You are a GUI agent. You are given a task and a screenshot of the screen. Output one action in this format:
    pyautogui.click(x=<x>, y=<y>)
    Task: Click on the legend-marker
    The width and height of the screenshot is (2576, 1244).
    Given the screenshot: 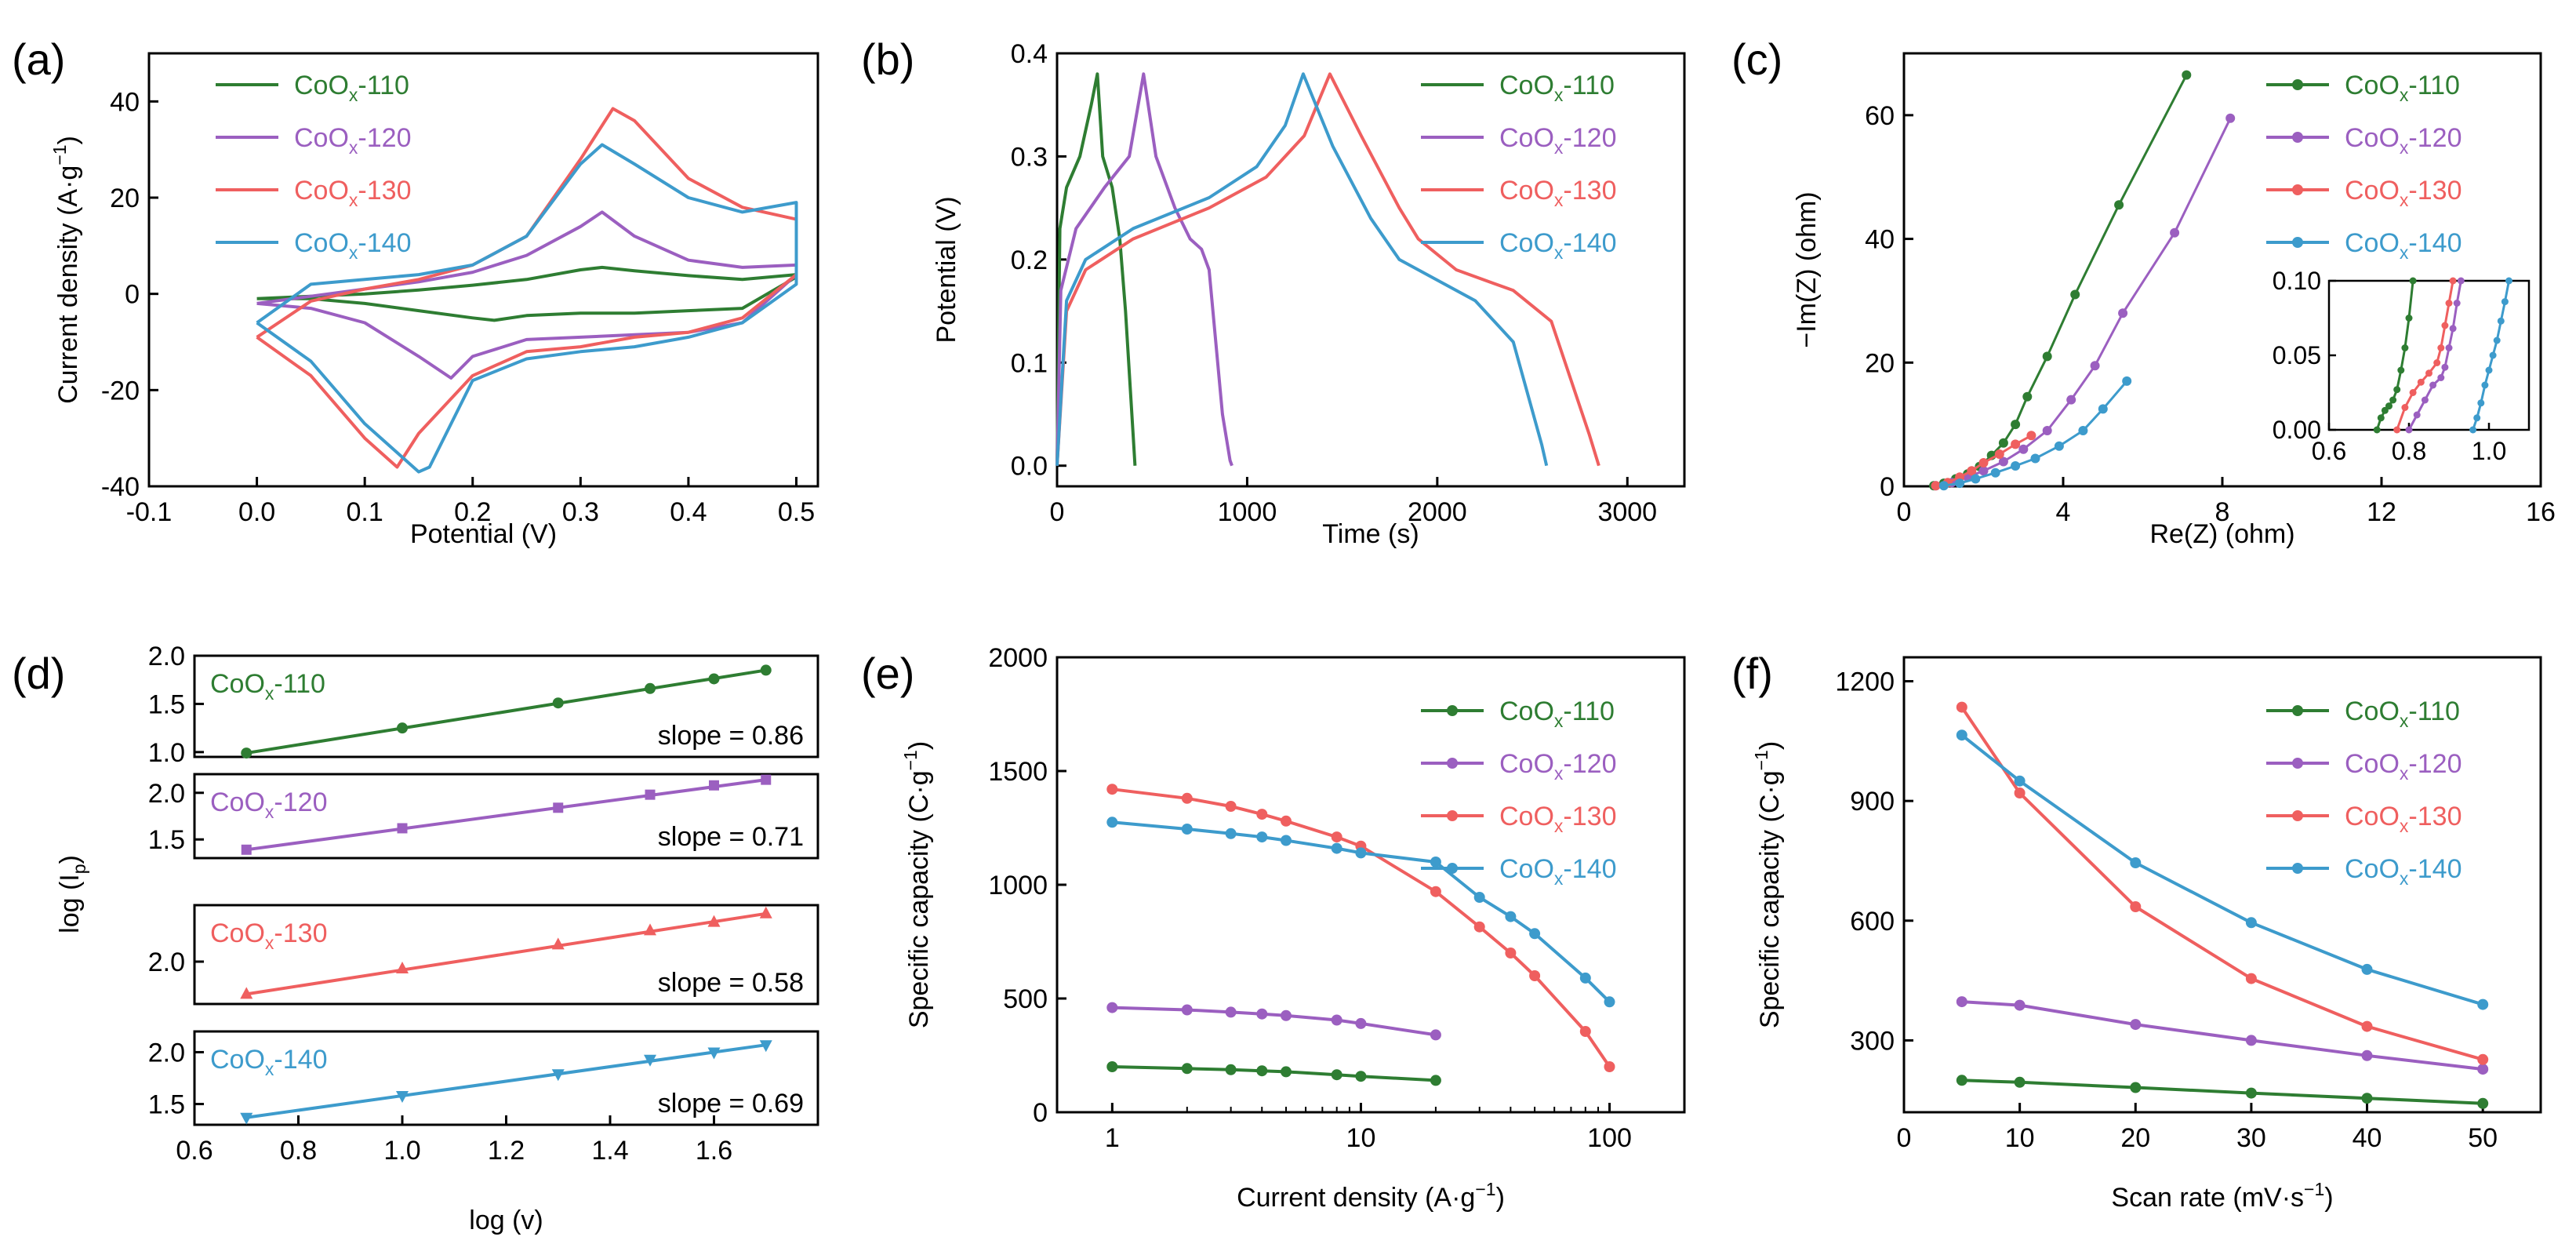 What is the action you would take?
    pyautogui.click(x=2297, y=190)
    